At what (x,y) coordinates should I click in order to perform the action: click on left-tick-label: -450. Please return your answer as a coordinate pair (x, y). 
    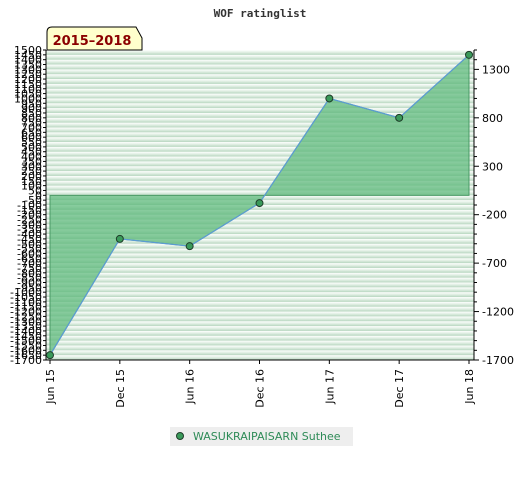
    Looking at the image, I should click on (29, 239).